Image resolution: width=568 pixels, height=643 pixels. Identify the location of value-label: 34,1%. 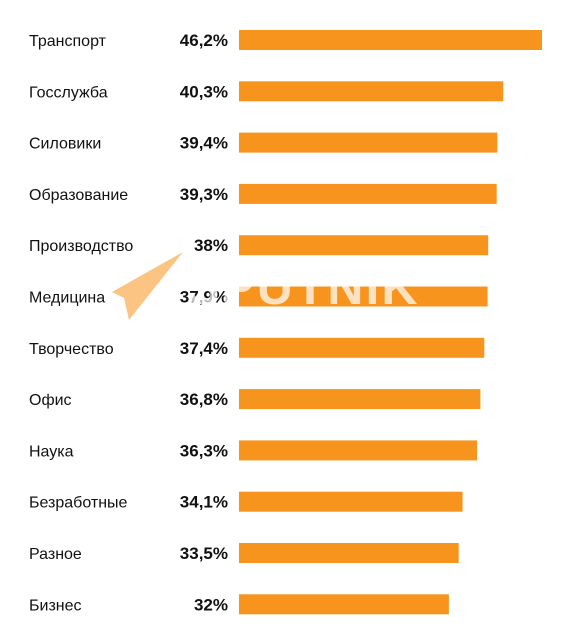
(204, 502).